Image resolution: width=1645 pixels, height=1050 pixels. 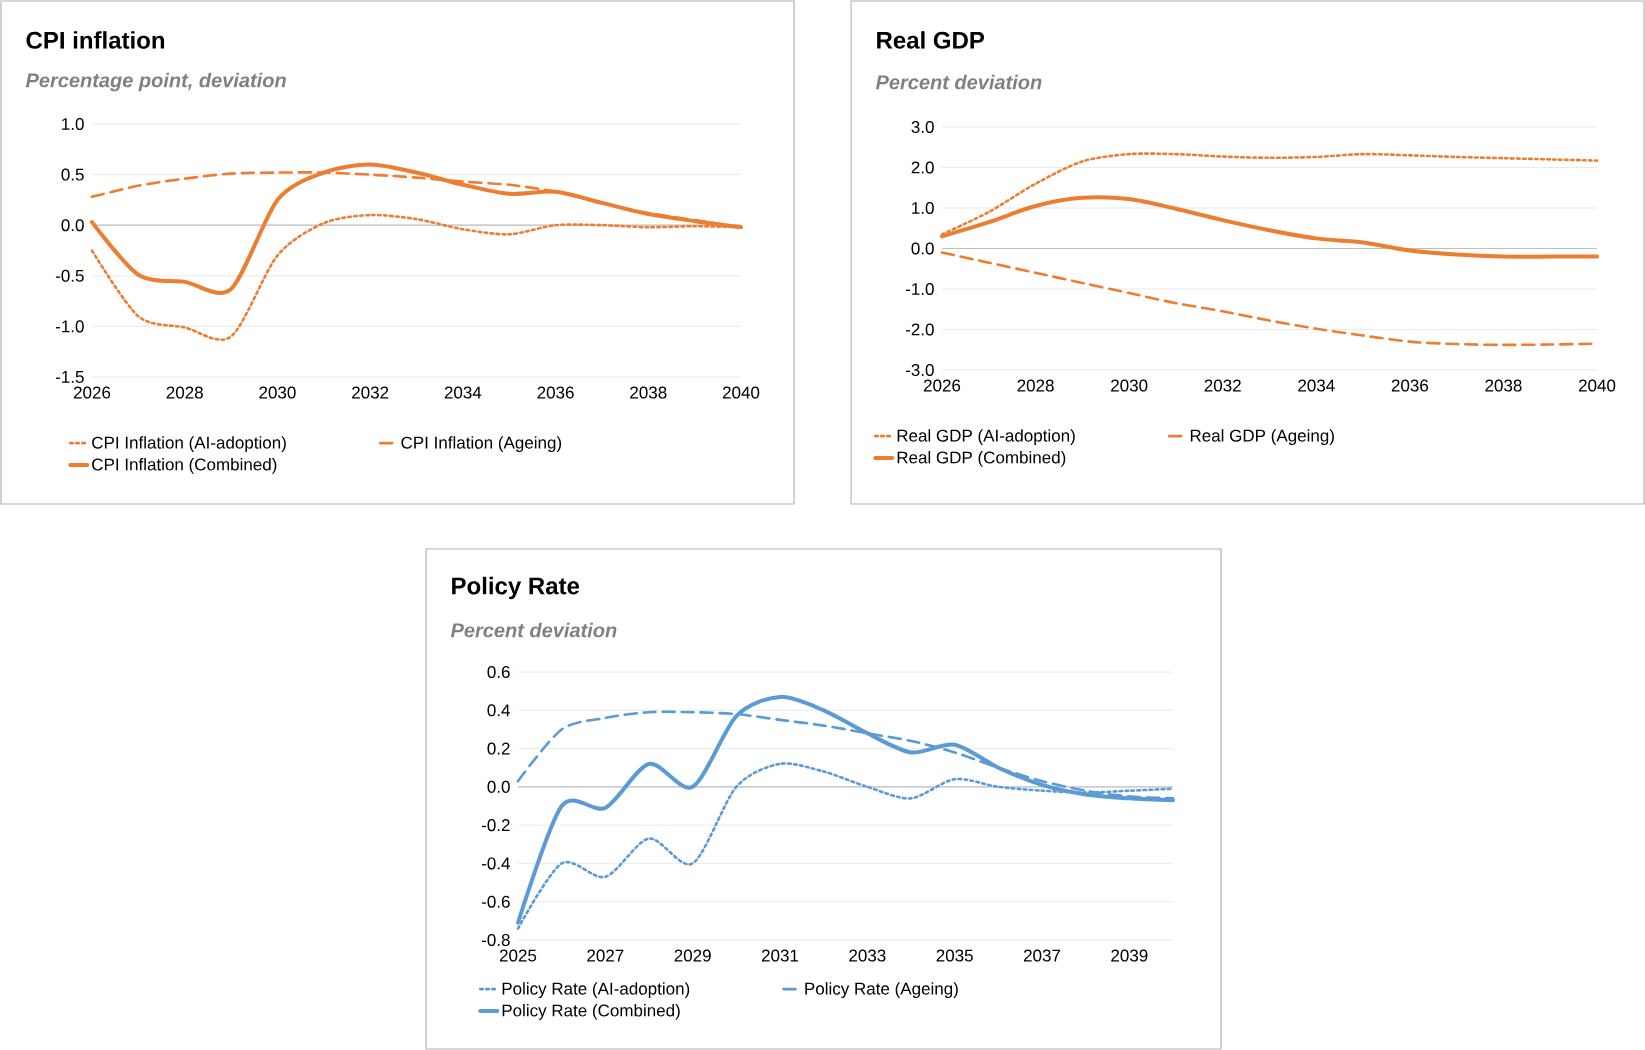 What do you see at coordinates (498, 710) in the screenshot?
I see `y-tick-label: 0.4` at bounding box center [498, 710].